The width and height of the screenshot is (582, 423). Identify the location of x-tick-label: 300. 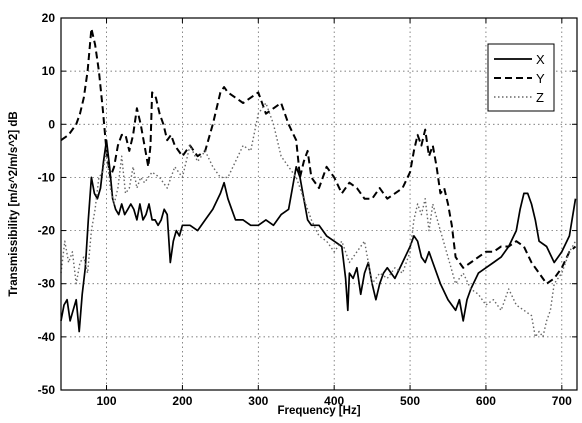
(258, 401).